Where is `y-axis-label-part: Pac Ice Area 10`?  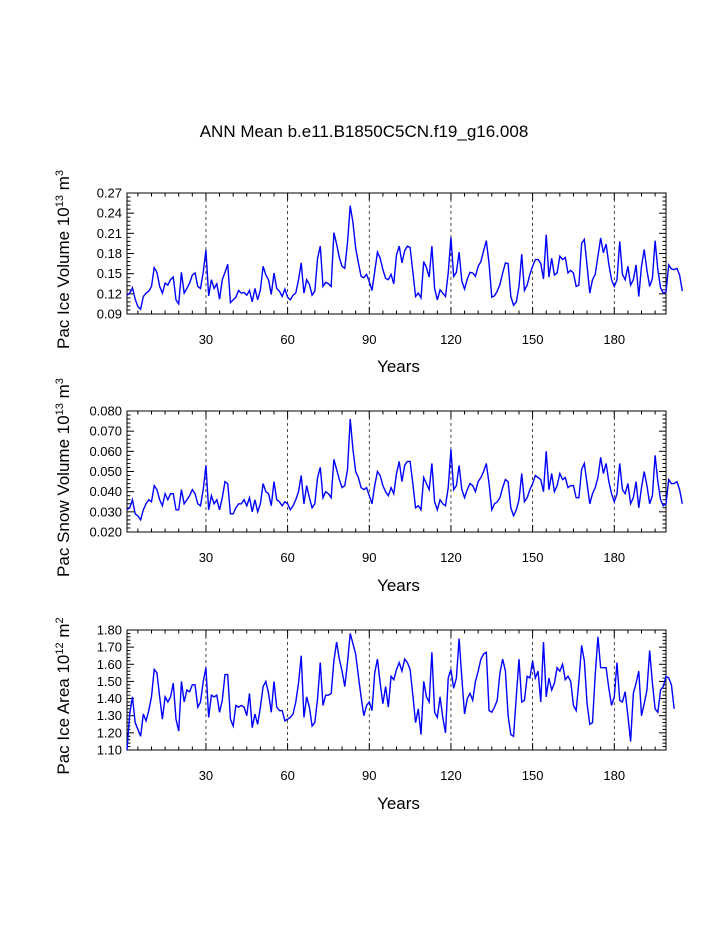 y-axis-label-part: Pac Ice Area 10 is located at coordinates (63, 715).